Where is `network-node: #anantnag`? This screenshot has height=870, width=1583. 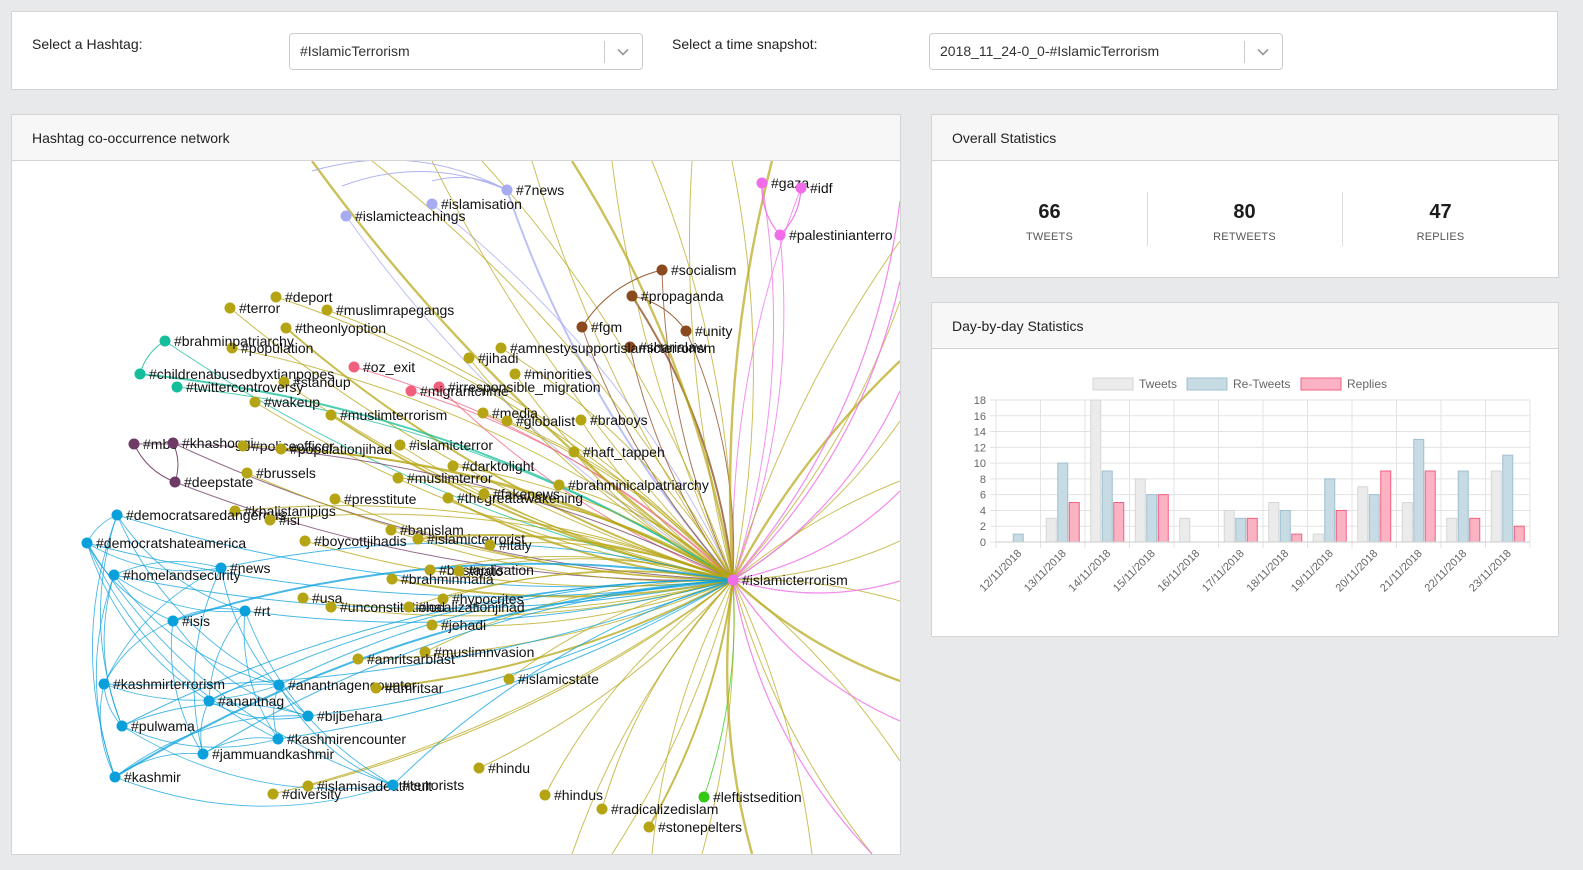
network-node: #anantnag is located at coordinates (244, 701).